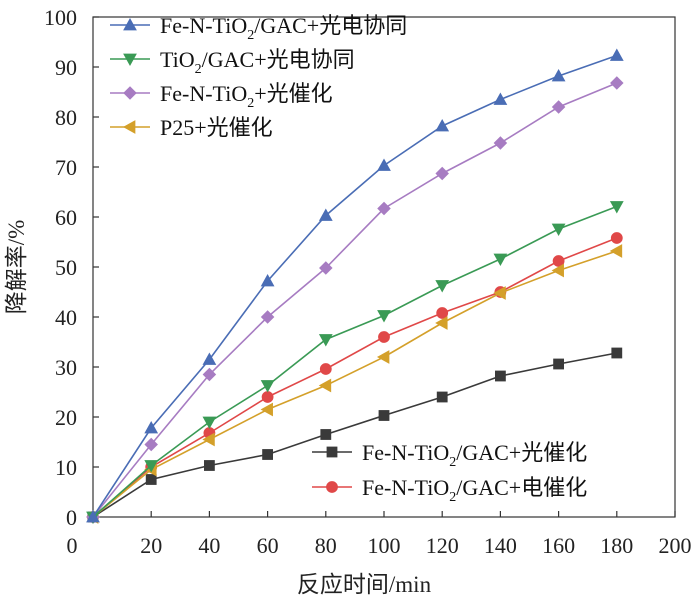  I want to click on legend-label-part: P25+光催化, so click(216, 127).